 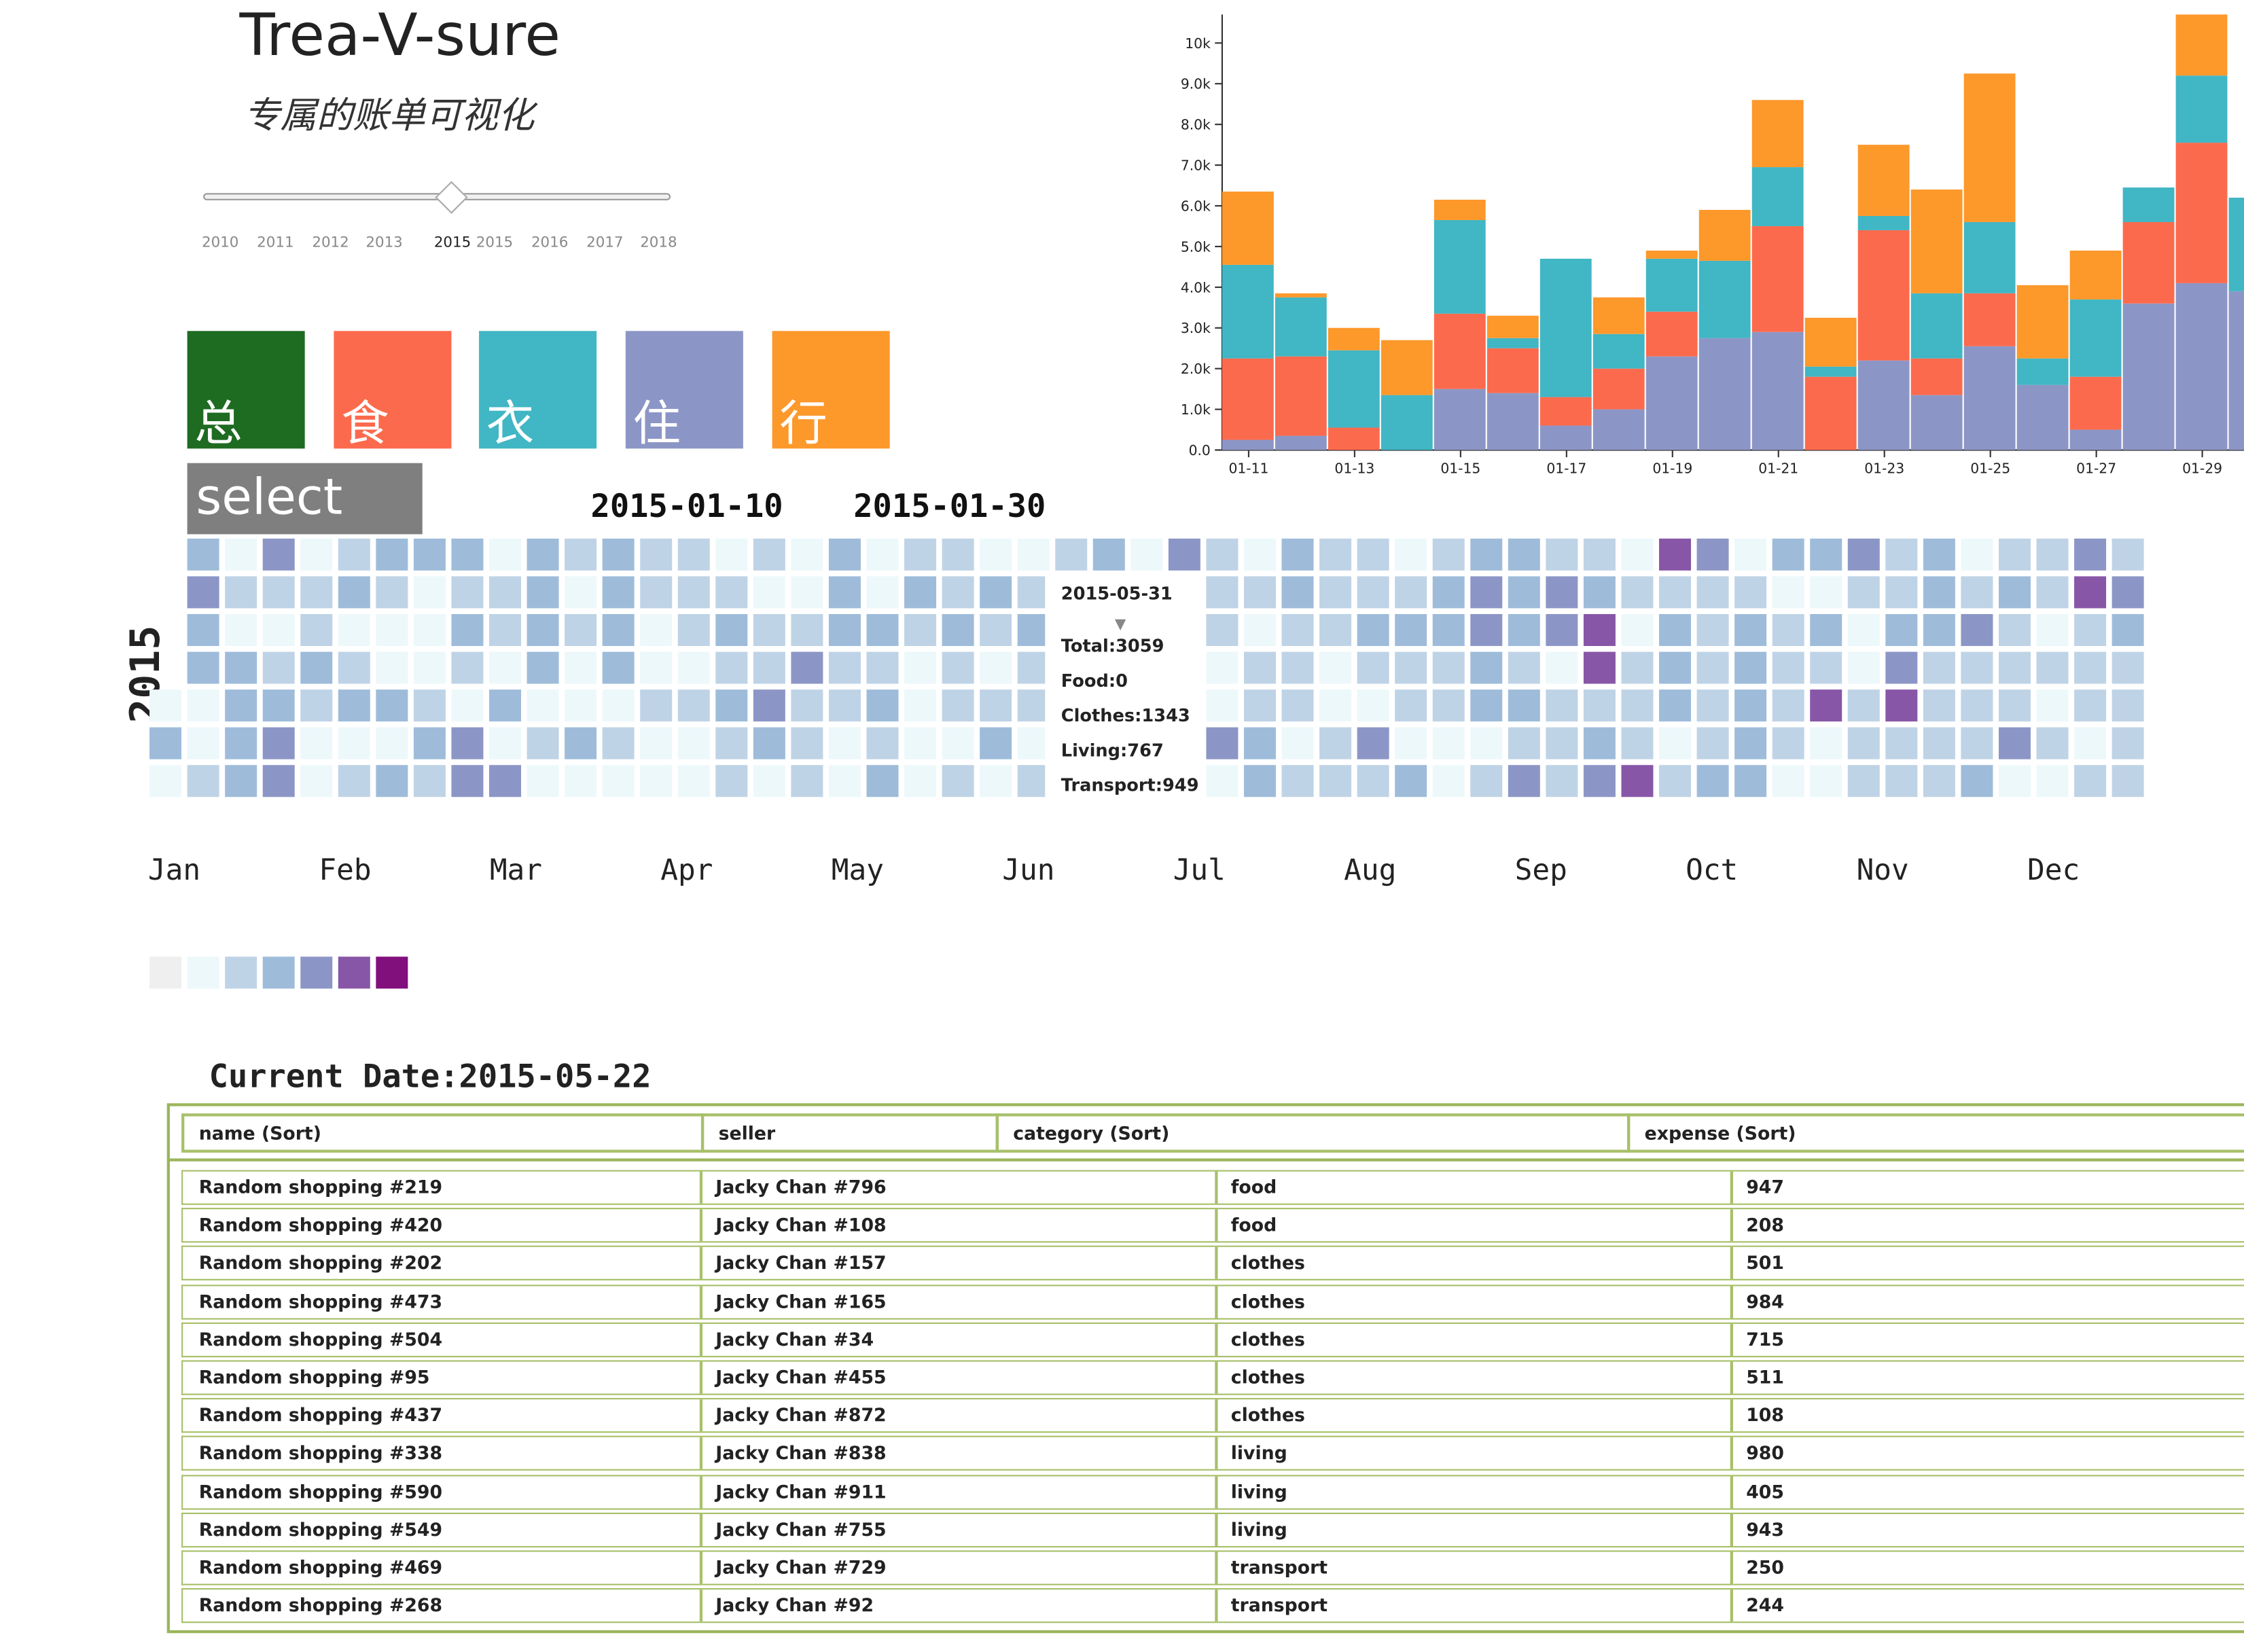 I want to click on year-tick: 2013, so click(x=385, y=243).